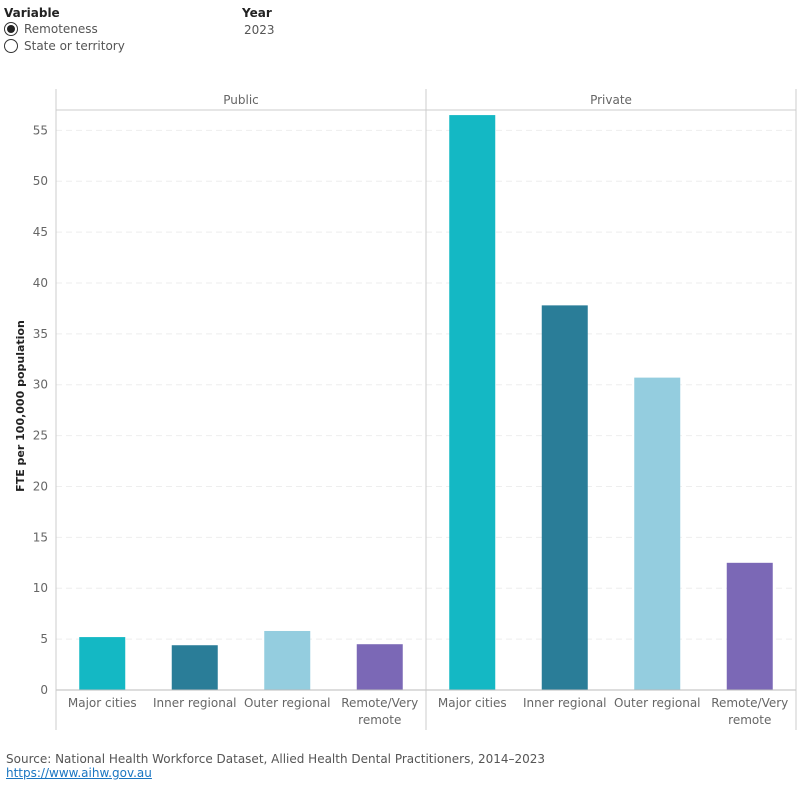  I want to click on panel-header-public: Public, so click(241, 100).